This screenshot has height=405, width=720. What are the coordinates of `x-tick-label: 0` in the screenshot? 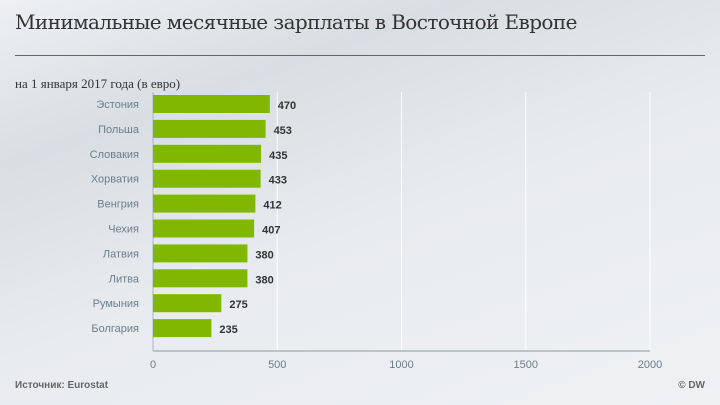 It's located at (153, 365).